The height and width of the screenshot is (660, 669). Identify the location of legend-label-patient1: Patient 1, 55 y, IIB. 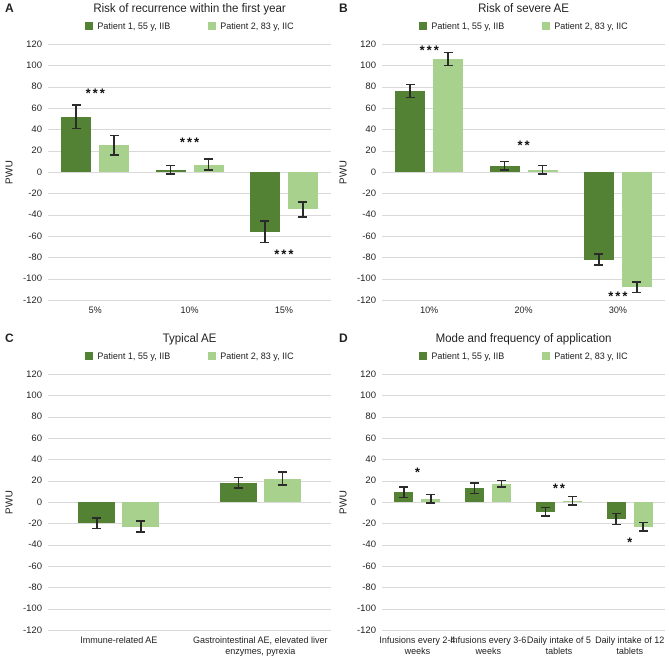
(134, 26).